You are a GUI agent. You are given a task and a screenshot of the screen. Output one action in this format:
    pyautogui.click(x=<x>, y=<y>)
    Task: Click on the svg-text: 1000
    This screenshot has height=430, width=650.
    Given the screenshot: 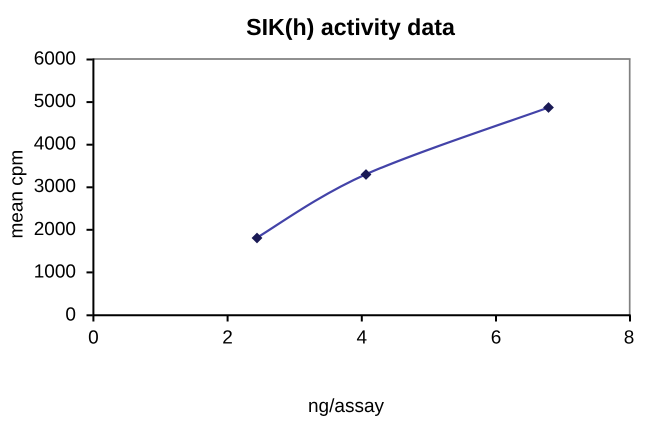 What is the action you would take?
    pyautogui.click(x=55, y=271)
    